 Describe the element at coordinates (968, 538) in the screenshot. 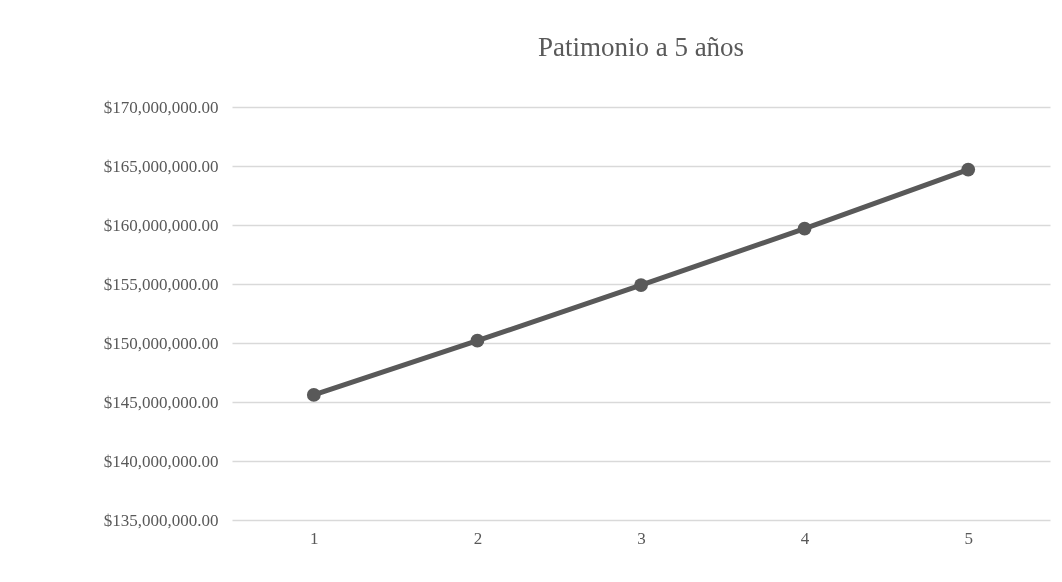

I see `x-tick-label: 5` at that location.